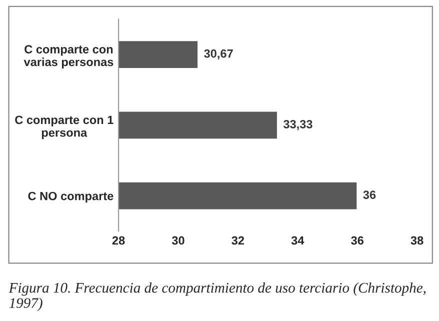 The image size is (439, 321). What do you see at coordinates (369, 194) in the screenshot?
I see `data-label: 36` at bounding box center [369, 194].